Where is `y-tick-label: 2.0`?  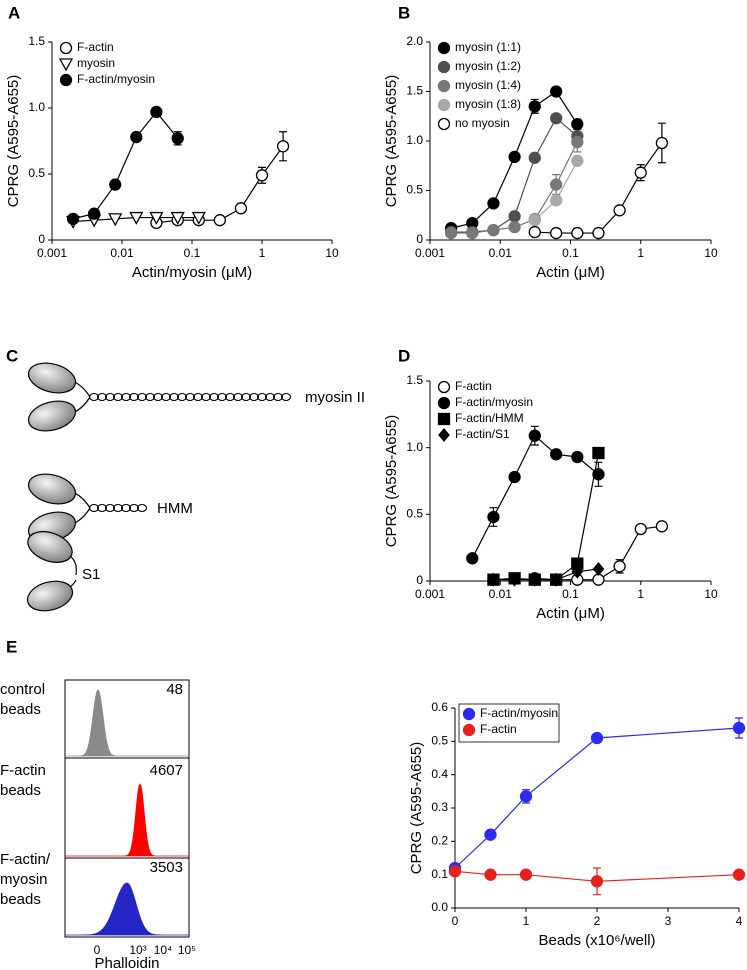 y-tick-label: 2.0 is located at coordinates (414, 41).